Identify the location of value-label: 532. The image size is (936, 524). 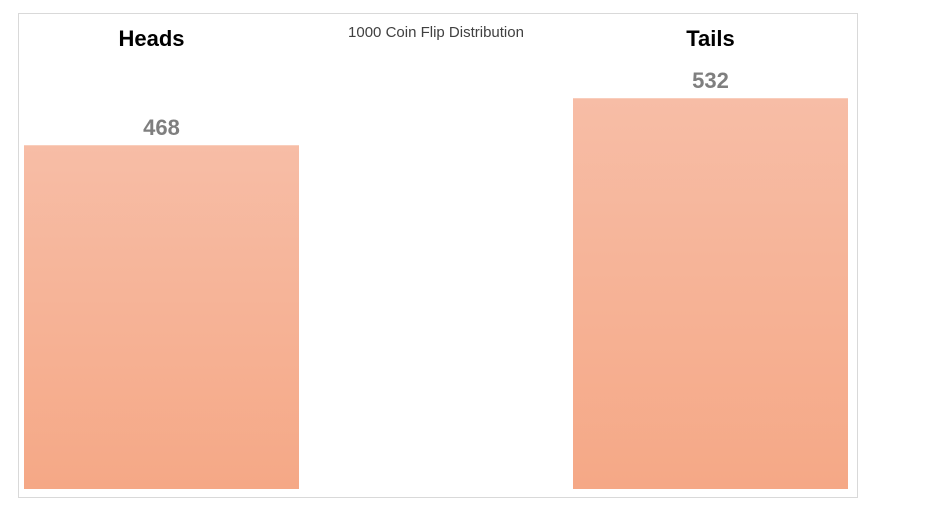
(710, 80).